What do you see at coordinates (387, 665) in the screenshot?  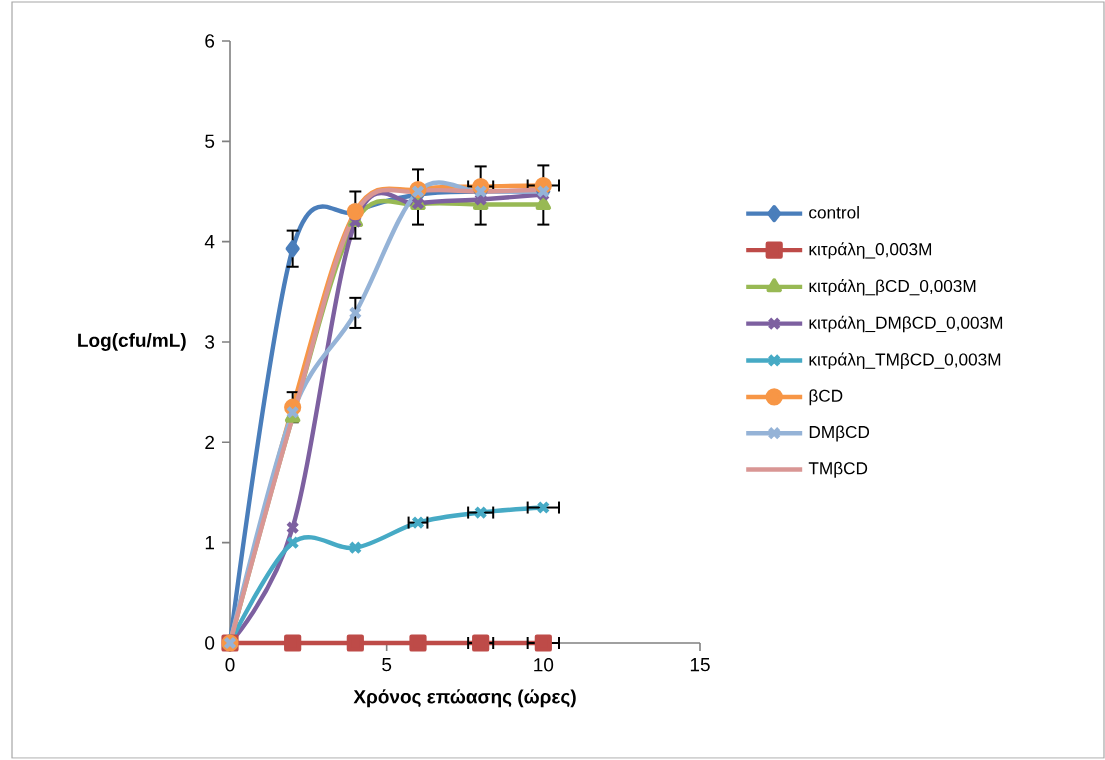 I see `x-tick-label: 5` at bounding box center [387, 665].